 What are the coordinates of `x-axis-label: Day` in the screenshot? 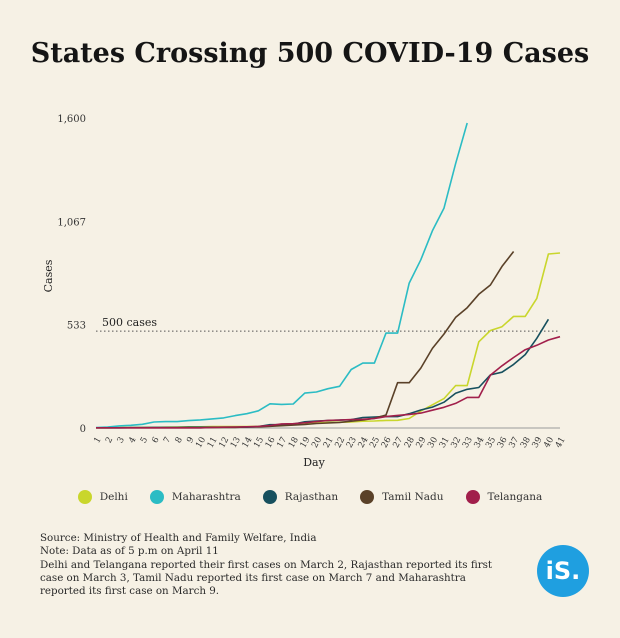 It's located at (314, 462).